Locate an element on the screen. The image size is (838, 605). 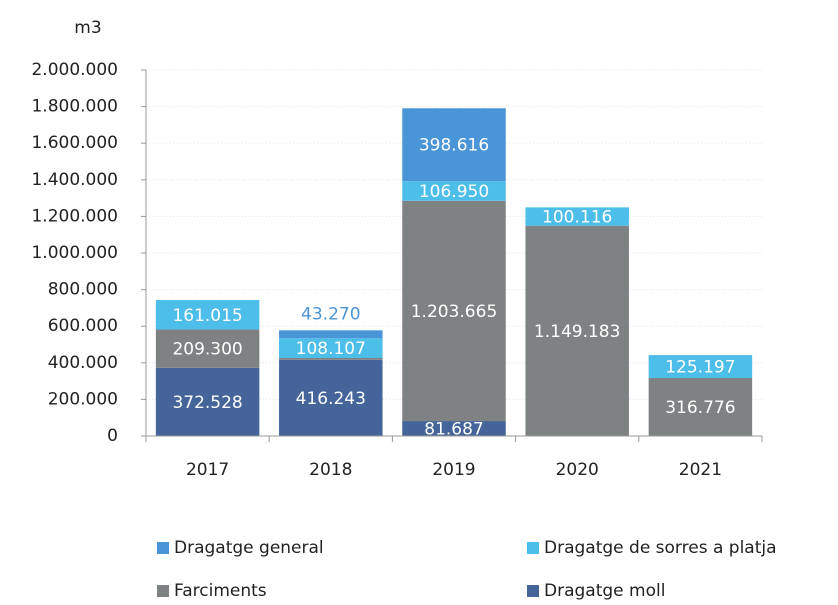
value-label: 398.616 is located at coordinates (454, 146).